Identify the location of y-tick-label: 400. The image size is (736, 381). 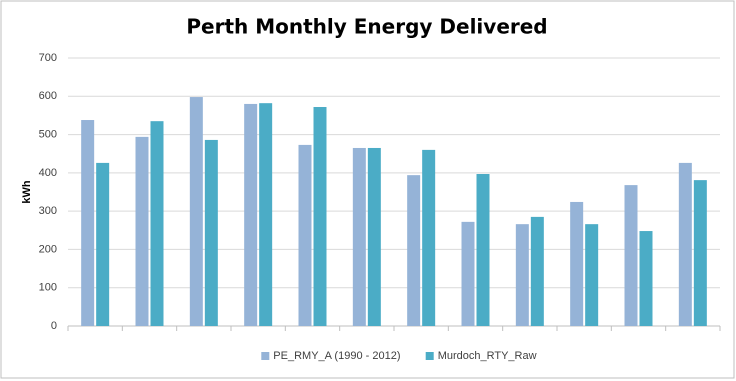
(48, 173).